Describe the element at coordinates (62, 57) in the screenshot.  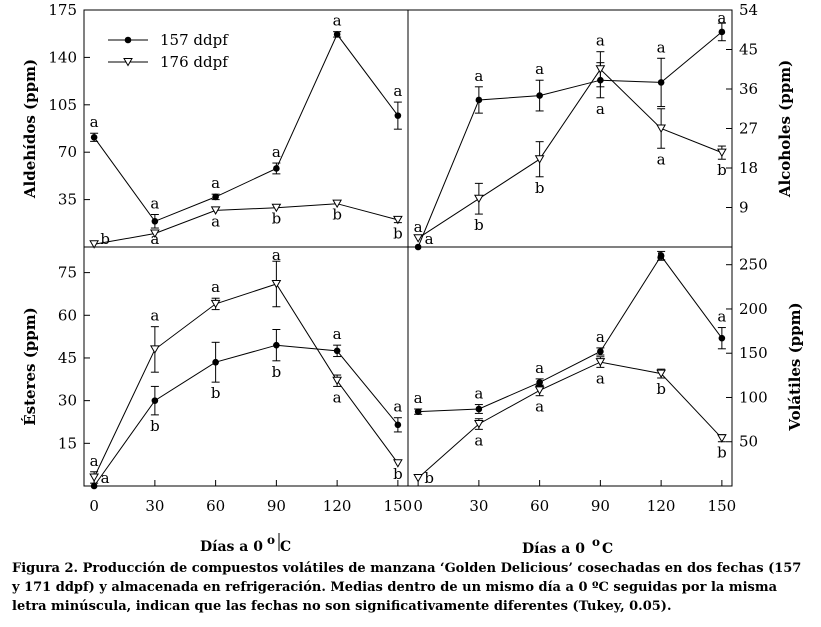
I see `y-tick-label: 140` at that location.